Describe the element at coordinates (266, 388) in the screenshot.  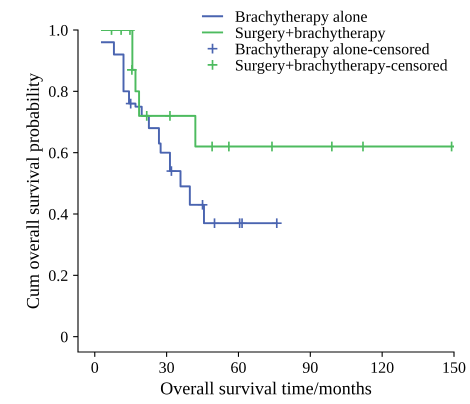
I see `x-axis-title: Overall survival time/months` at that location.